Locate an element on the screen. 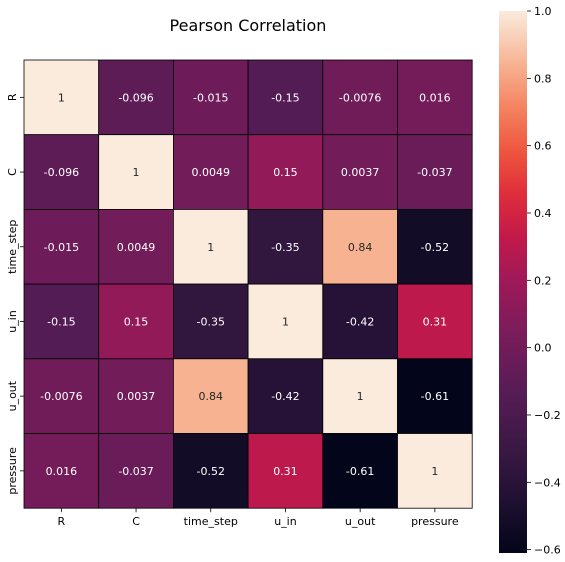  x-tick-label: R is located at coordinates (62, 521).